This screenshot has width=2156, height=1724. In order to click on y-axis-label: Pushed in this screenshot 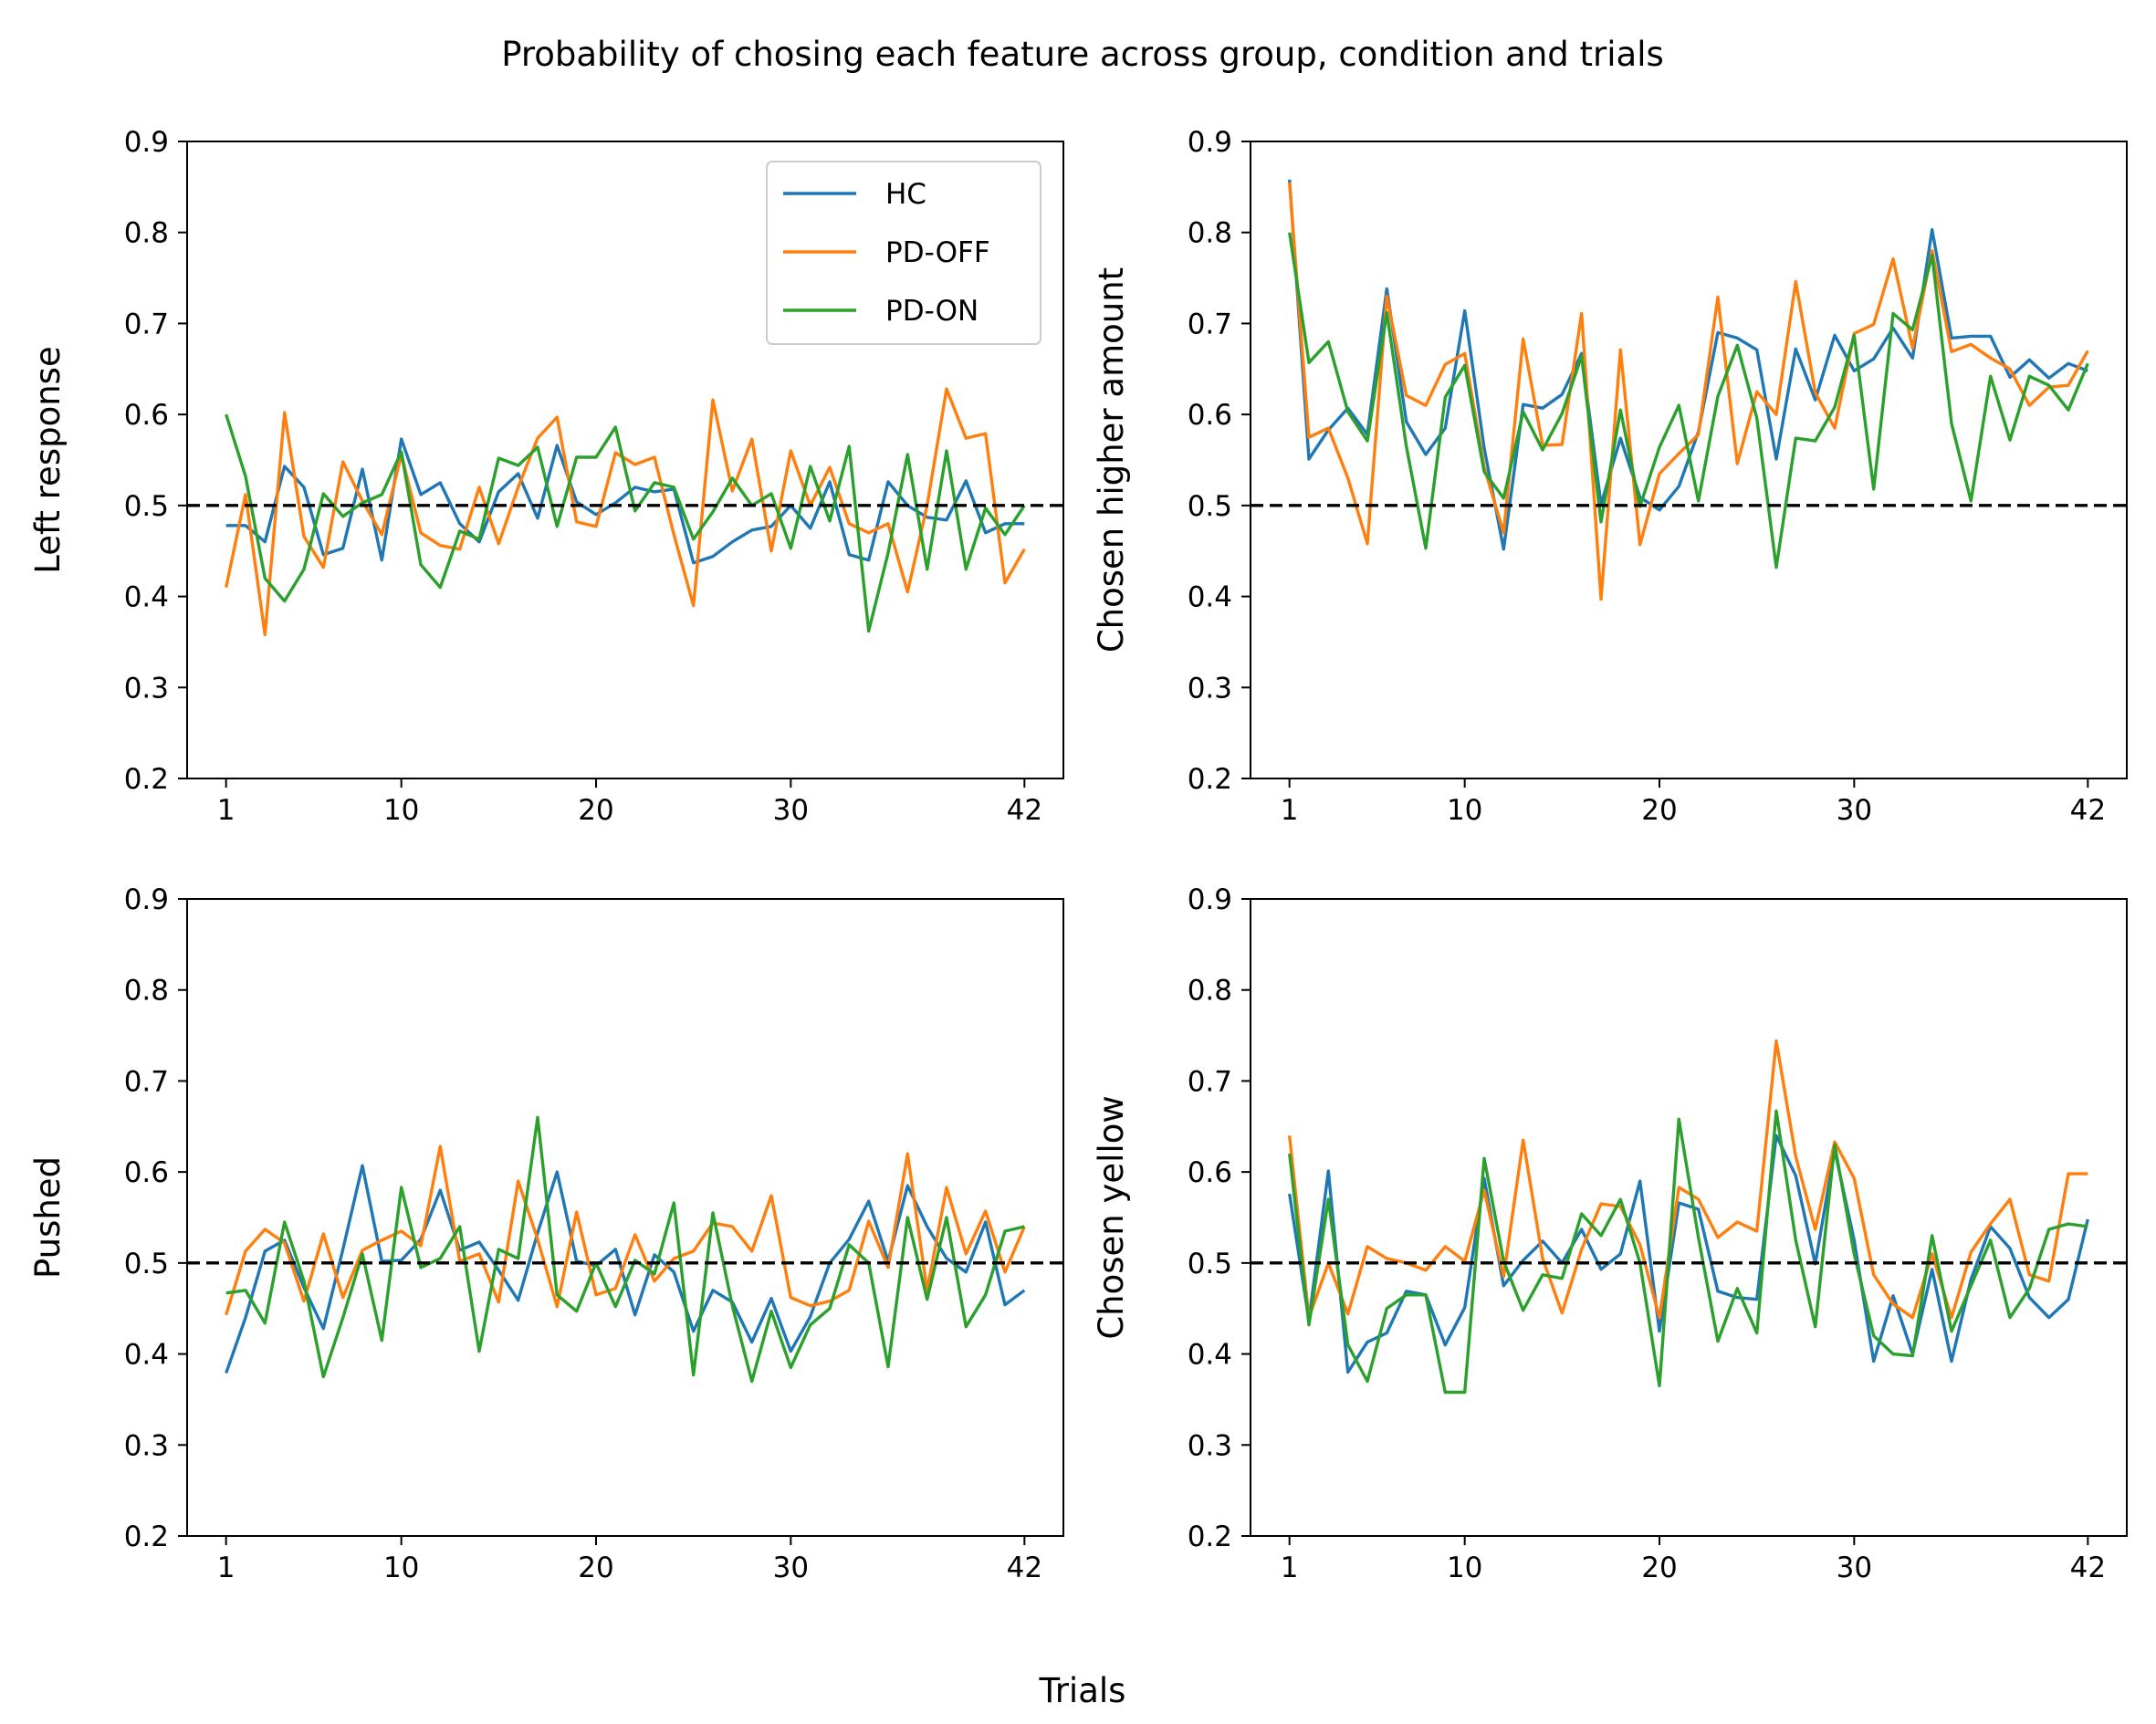, I will do `click(48, 1217)`.